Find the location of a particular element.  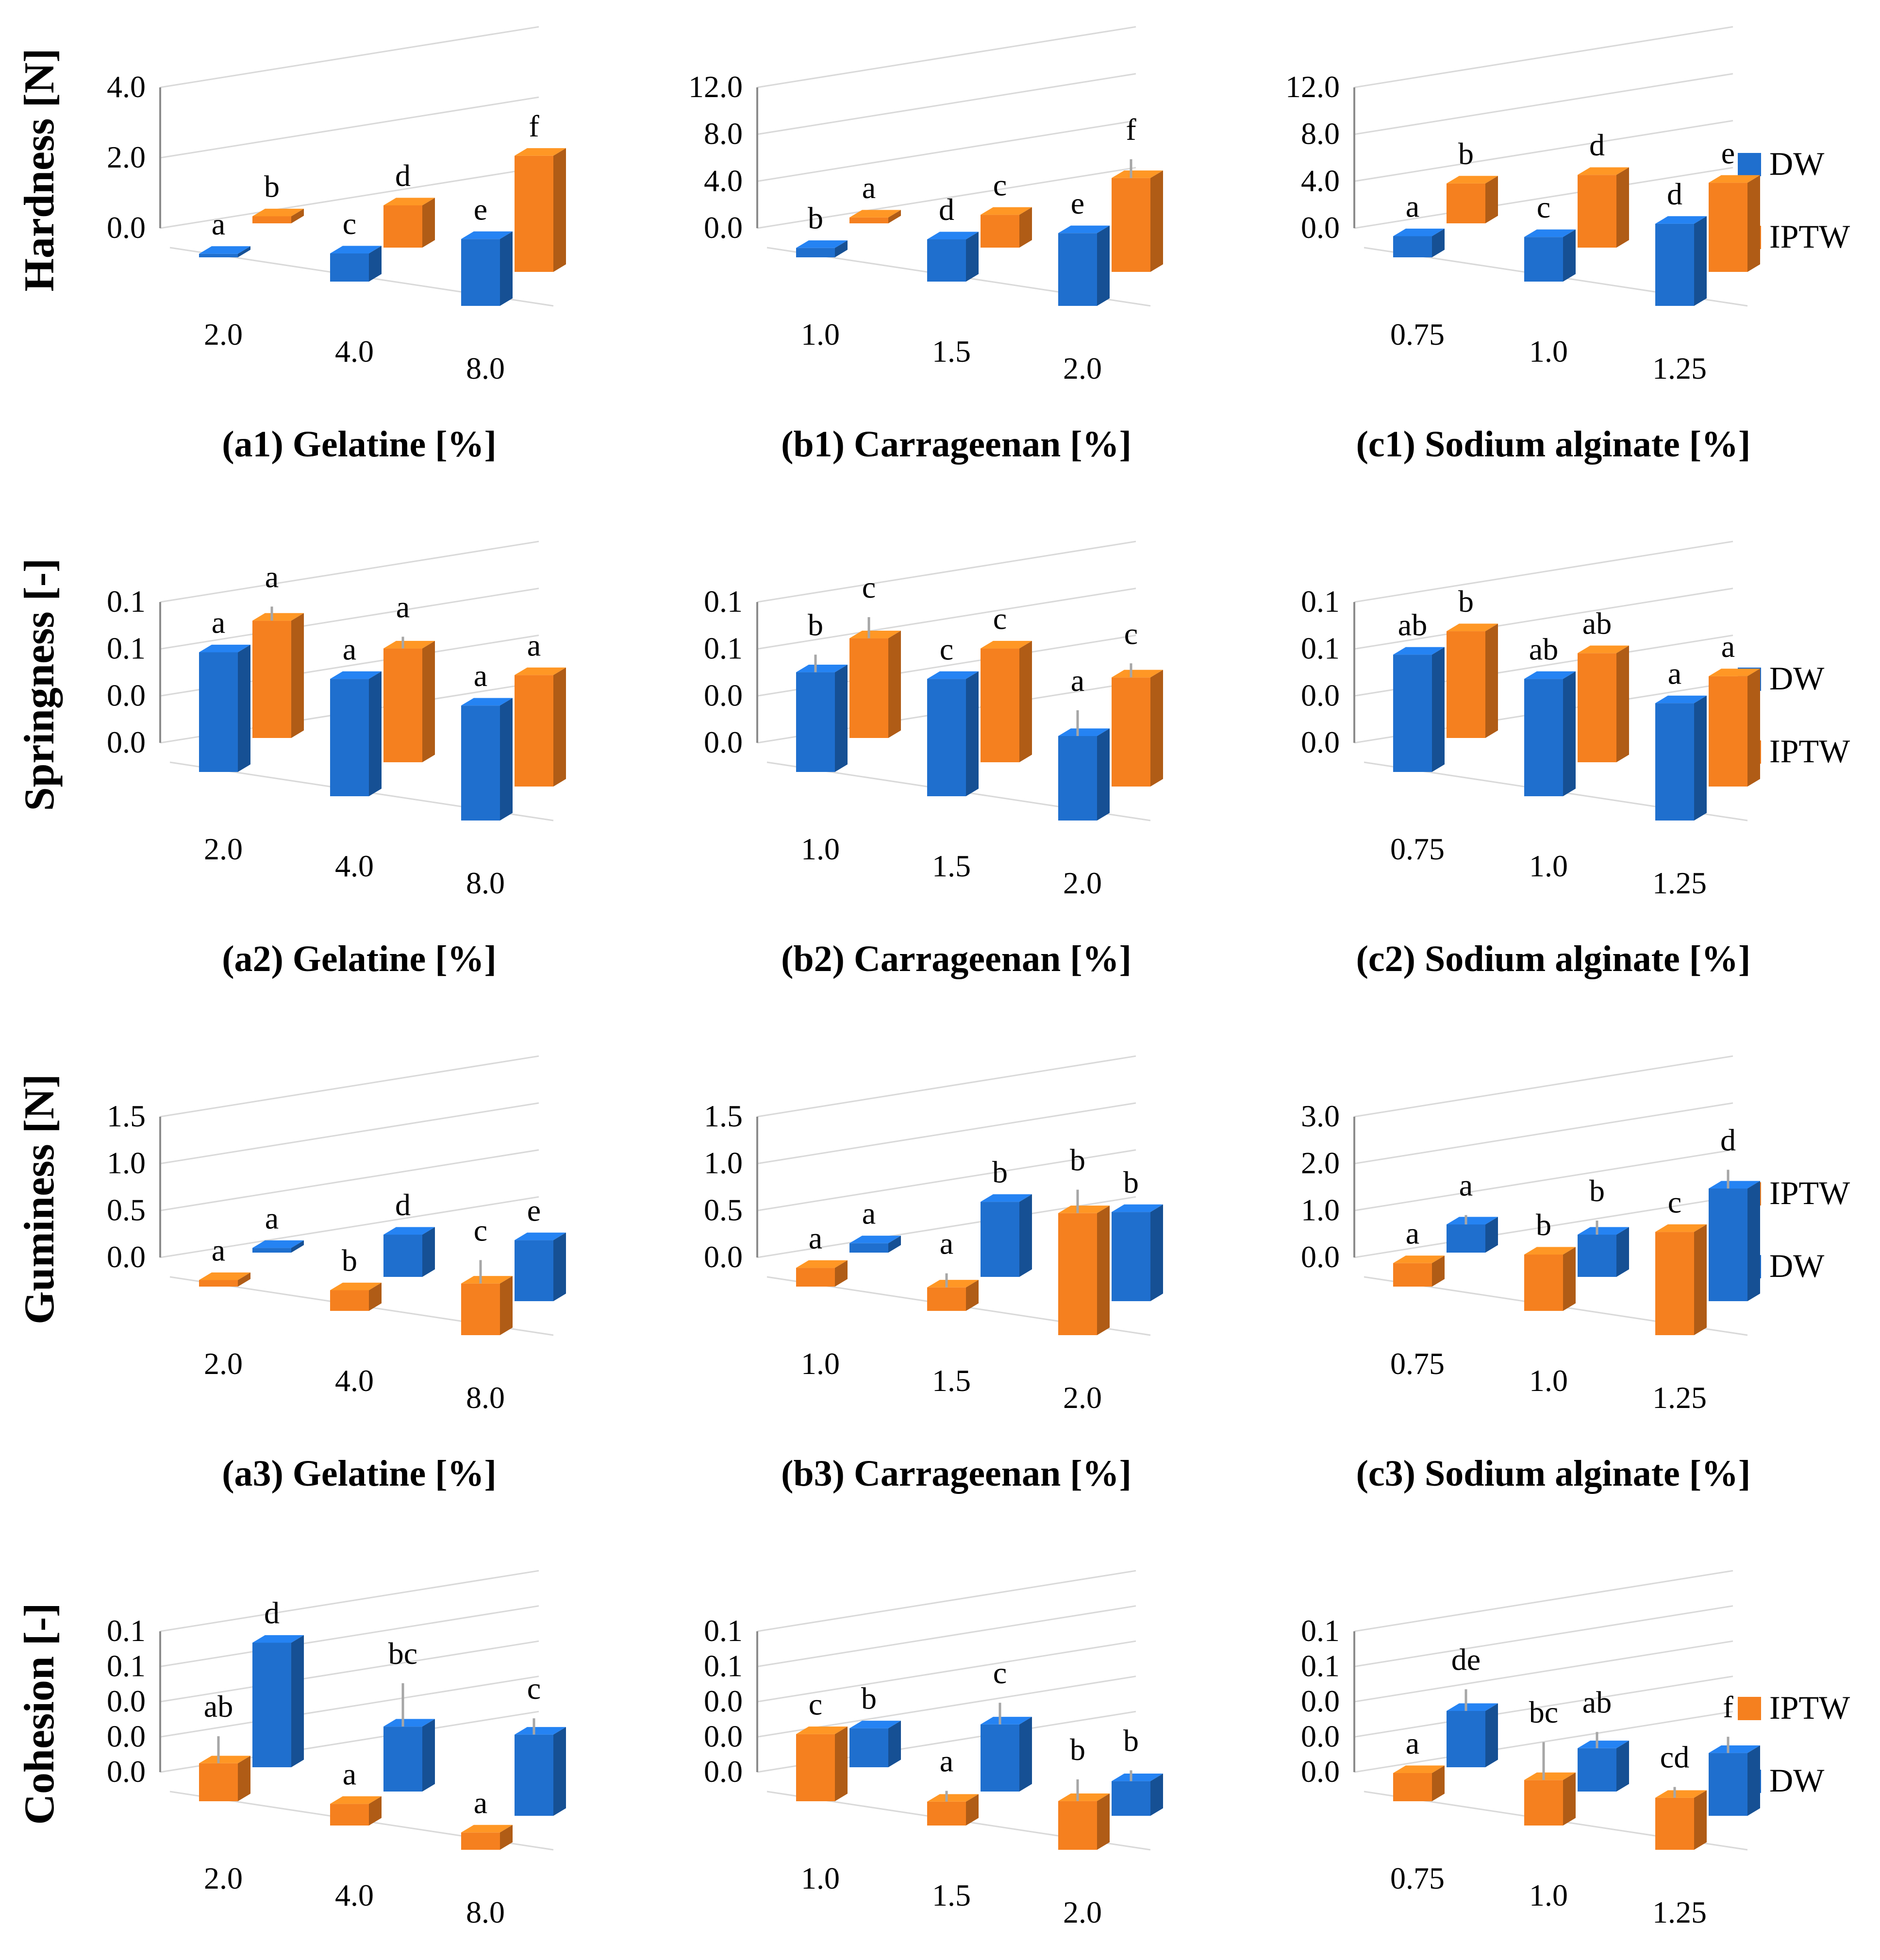

y-tick-label: 0.1 is located at coordinates (127, 649).